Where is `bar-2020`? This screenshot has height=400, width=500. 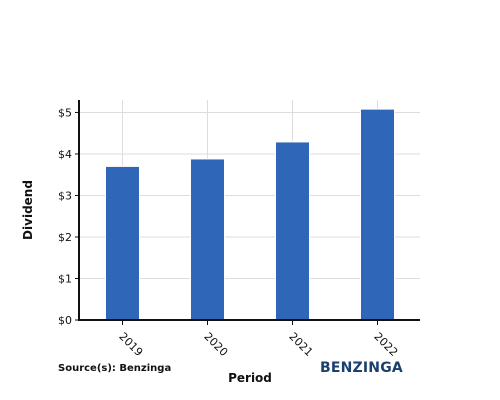
bar-2020 is located at coordinates (207, 239).